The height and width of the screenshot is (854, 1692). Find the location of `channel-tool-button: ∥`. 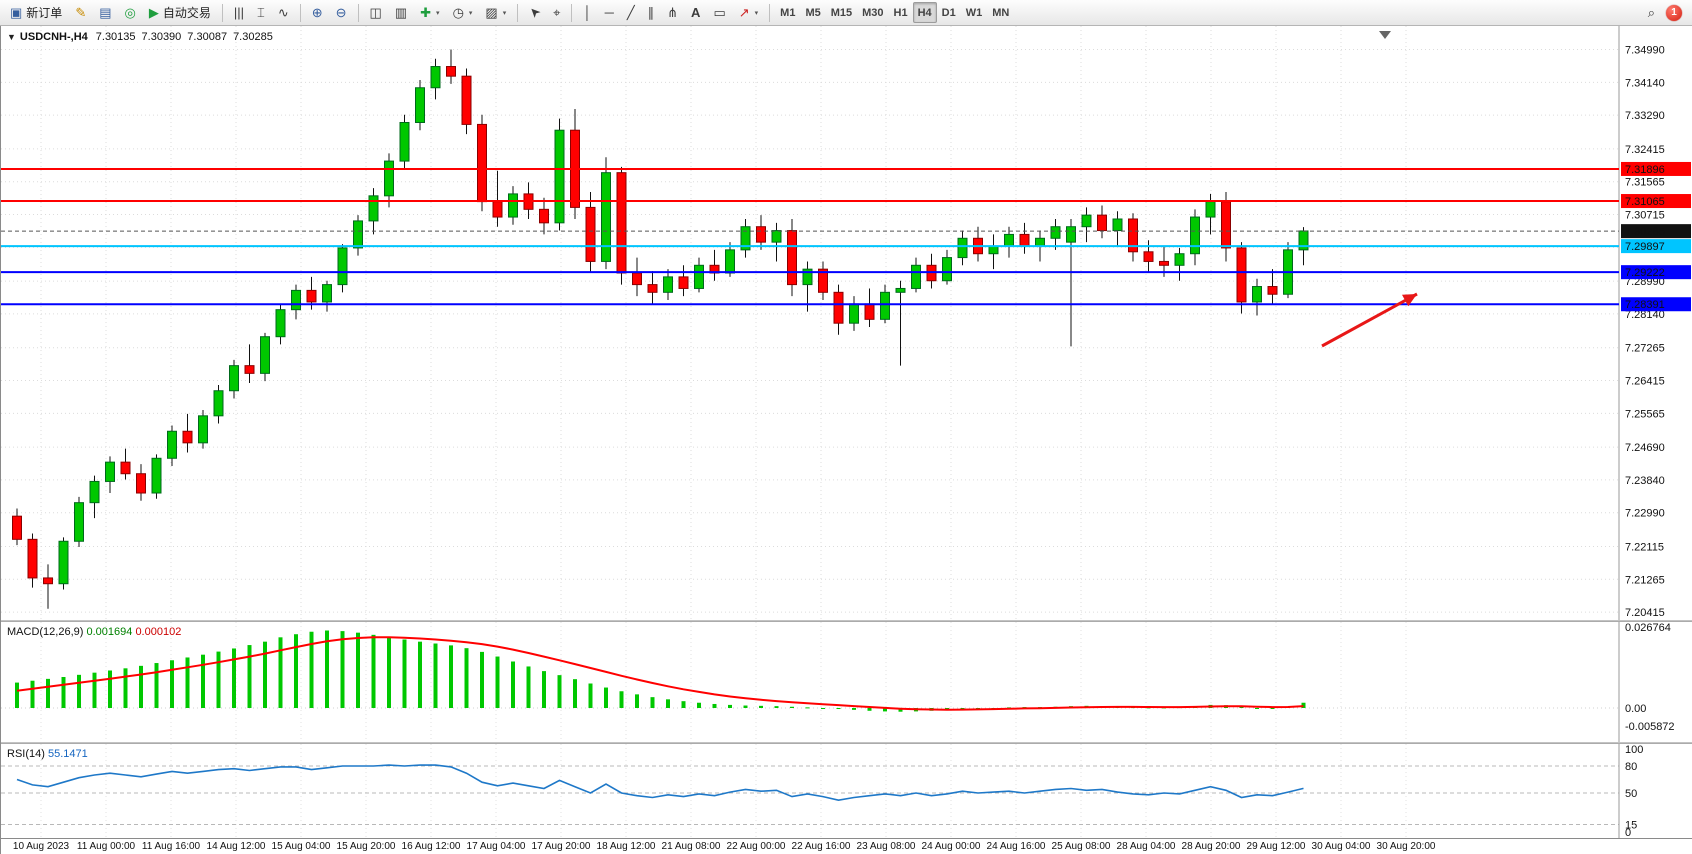

channel-tool-button: ∥ is located at coordinates (651, 12).